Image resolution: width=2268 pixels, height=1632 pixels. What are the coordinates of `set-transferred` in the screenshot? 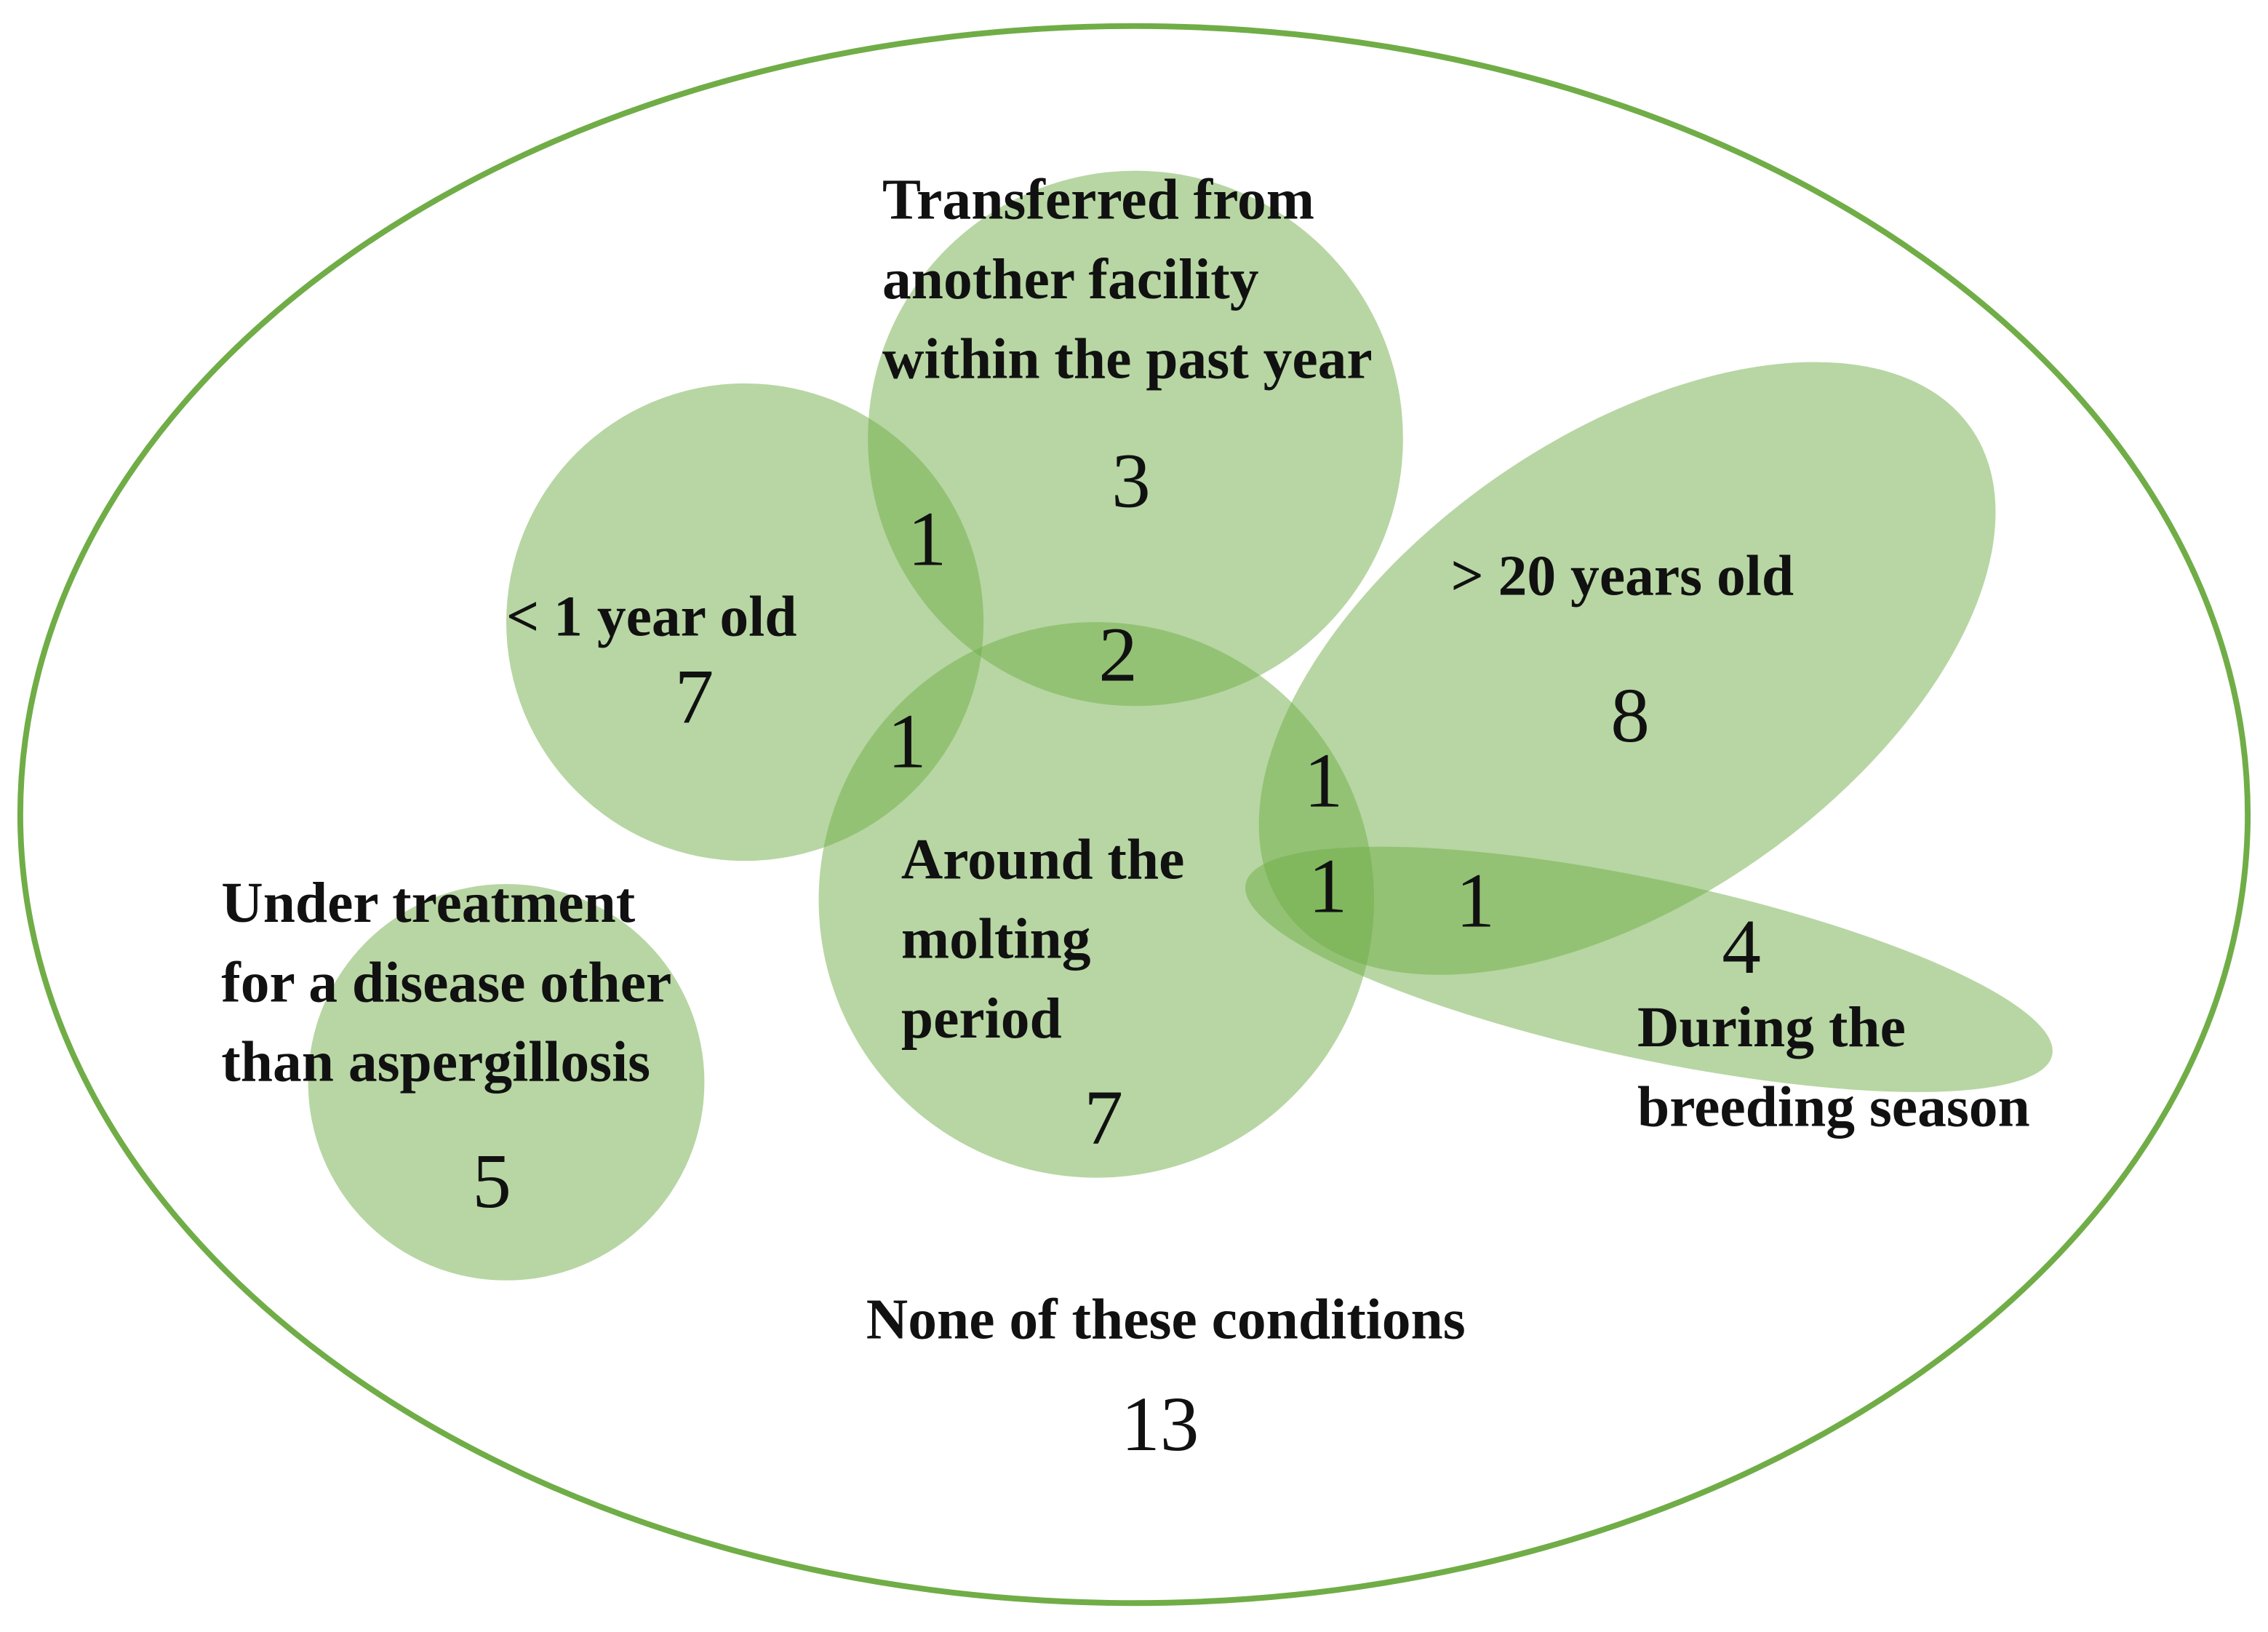 It's located at (1135, 438).